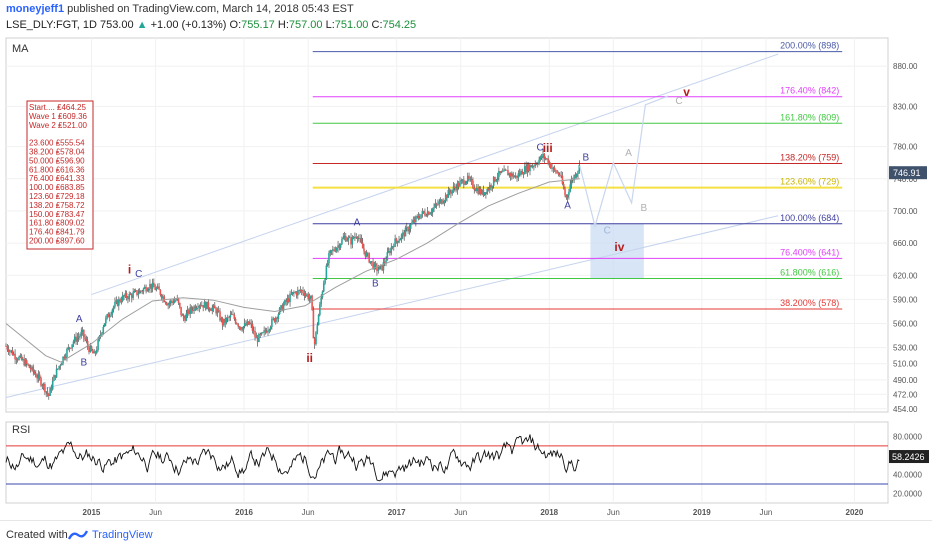 This screenshot has height=551, width=932. I want to click on price-tick-label: 472.00, so click(905, 394).